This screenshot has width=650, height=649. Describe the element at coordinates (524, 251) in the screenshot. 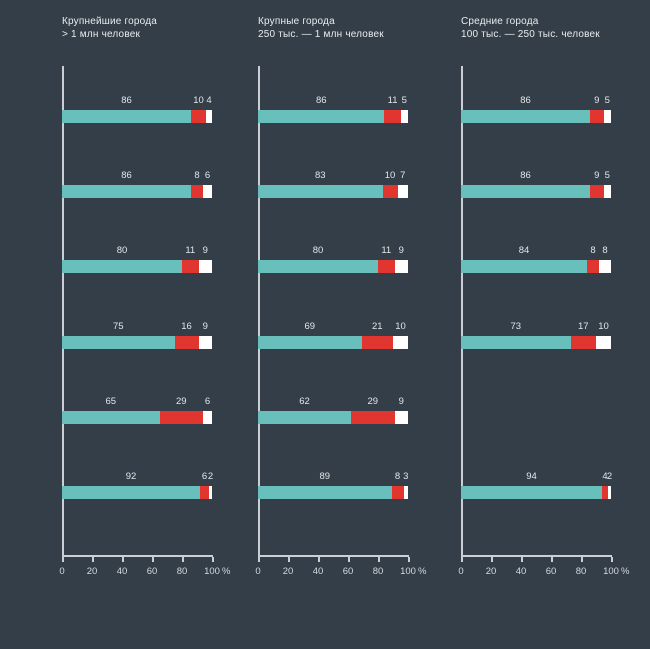

I see `bar-value-label: 84` at that location.